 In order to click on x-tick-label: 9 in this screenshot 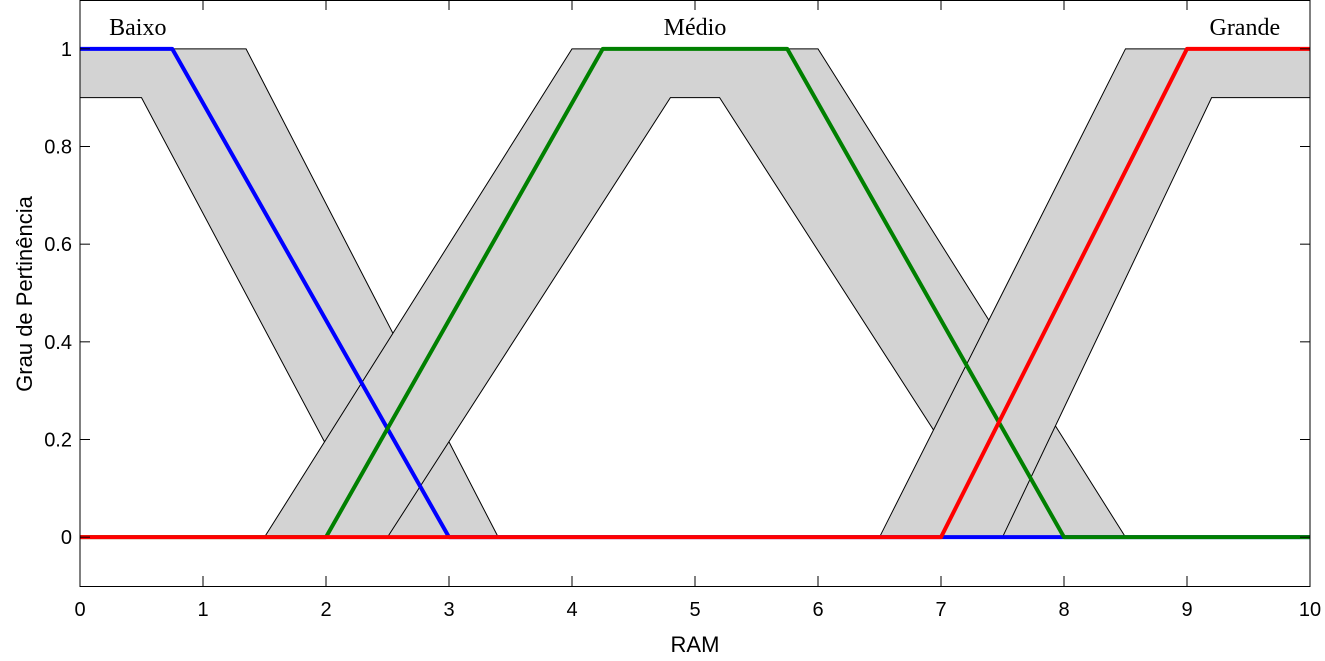, I will do `click(1186, 610)`.